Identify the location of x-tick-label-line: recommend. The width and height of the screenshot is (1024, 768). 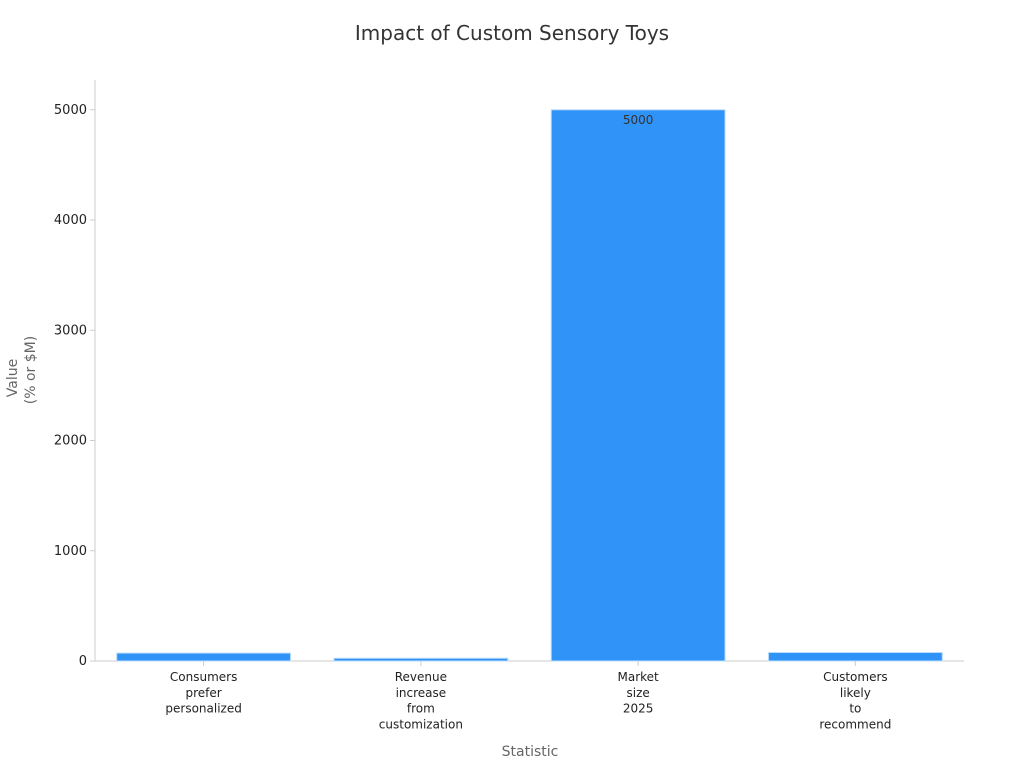
(855, 724).